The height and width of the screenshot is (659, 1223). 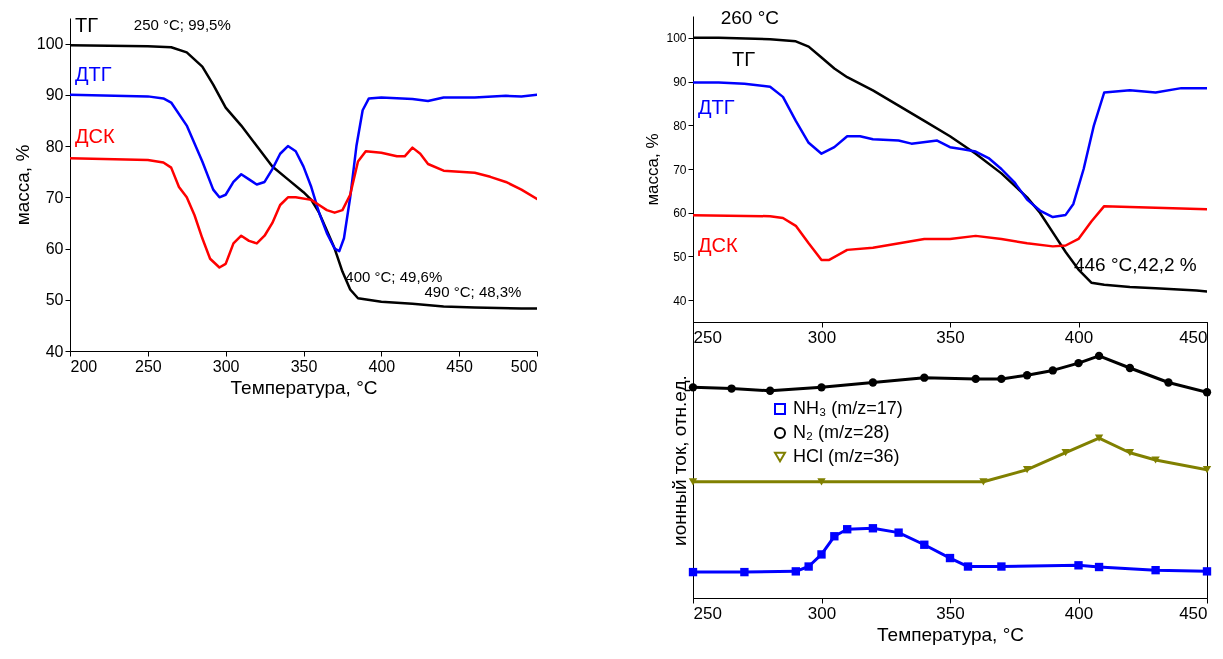 I want to click on y-axis-title: ионный ток, отн.ед., so click(x=679, y=460).